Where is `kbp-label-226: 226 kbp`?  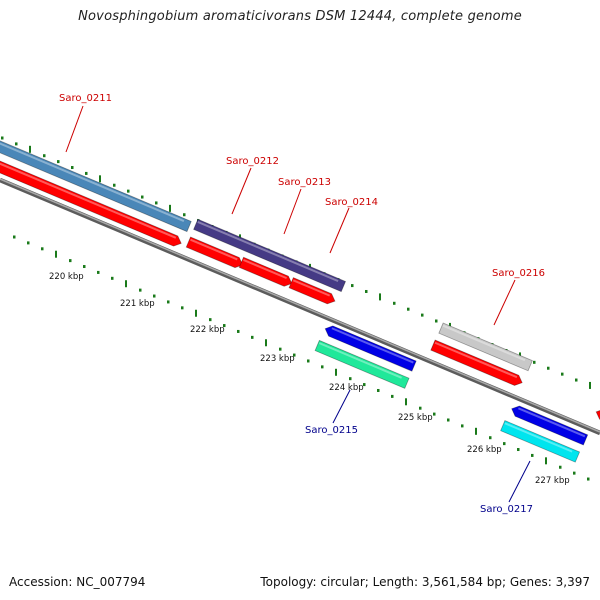 kbp-label-226: 226 kbp is located at coordinates (484, 450).